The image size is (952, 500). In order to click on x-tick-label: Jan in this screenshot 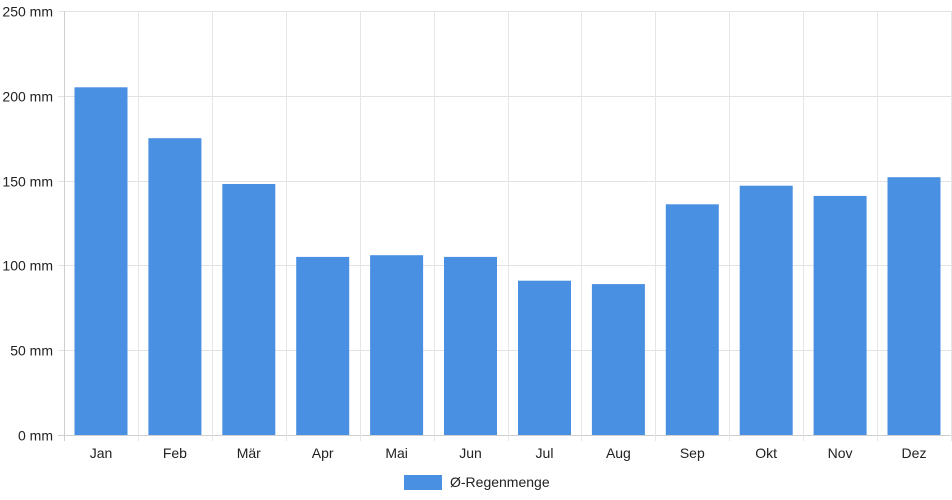, I will do `click(101, 453)`.